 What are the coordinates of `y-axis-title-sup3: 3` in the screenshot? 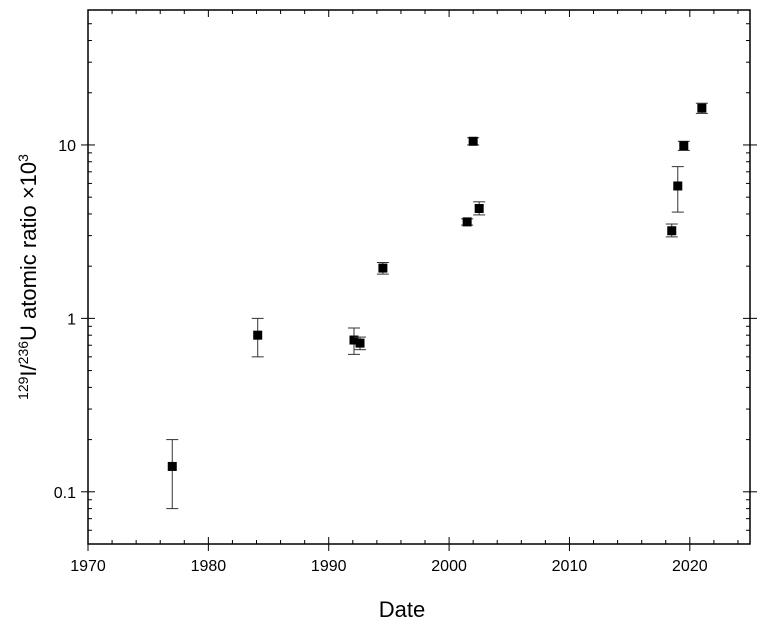 It's located at (23, 158).